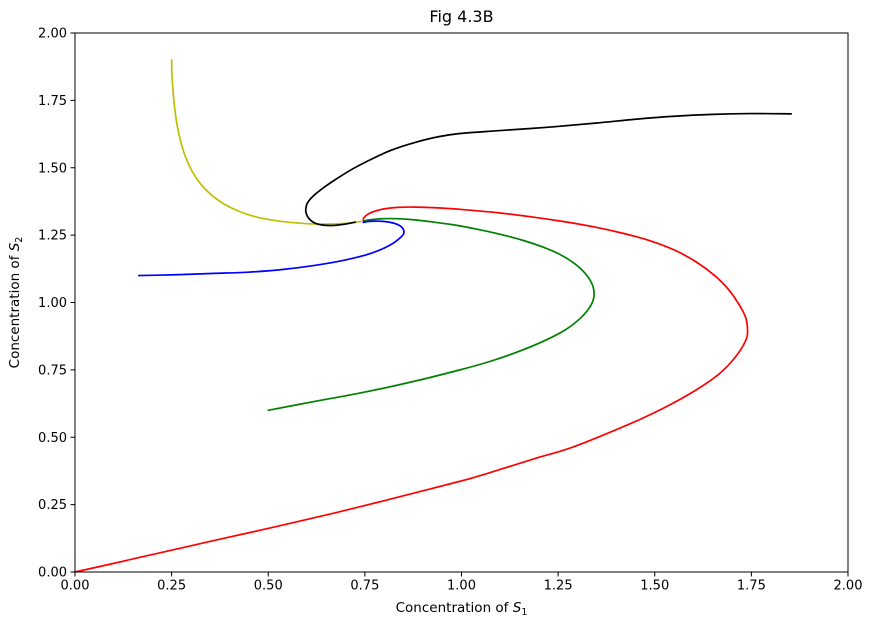 Image resolution: width=873 pixels, height=628 pixels. What do you see at coordinates (52, 370) in the screenshot?
I see `y-tick-label: 0.75` at bounding box center [52, 370].